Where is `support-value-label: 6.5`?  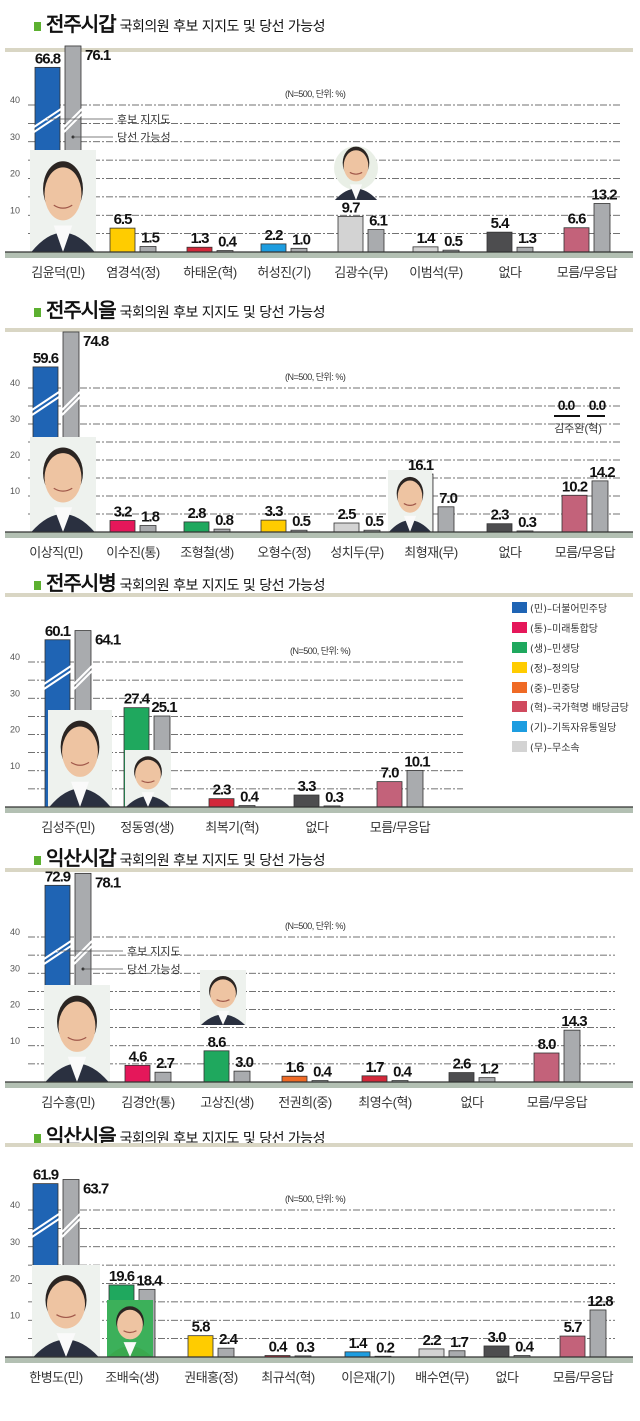 support-value-label: 6.5 is located at coordinates (123, 219).